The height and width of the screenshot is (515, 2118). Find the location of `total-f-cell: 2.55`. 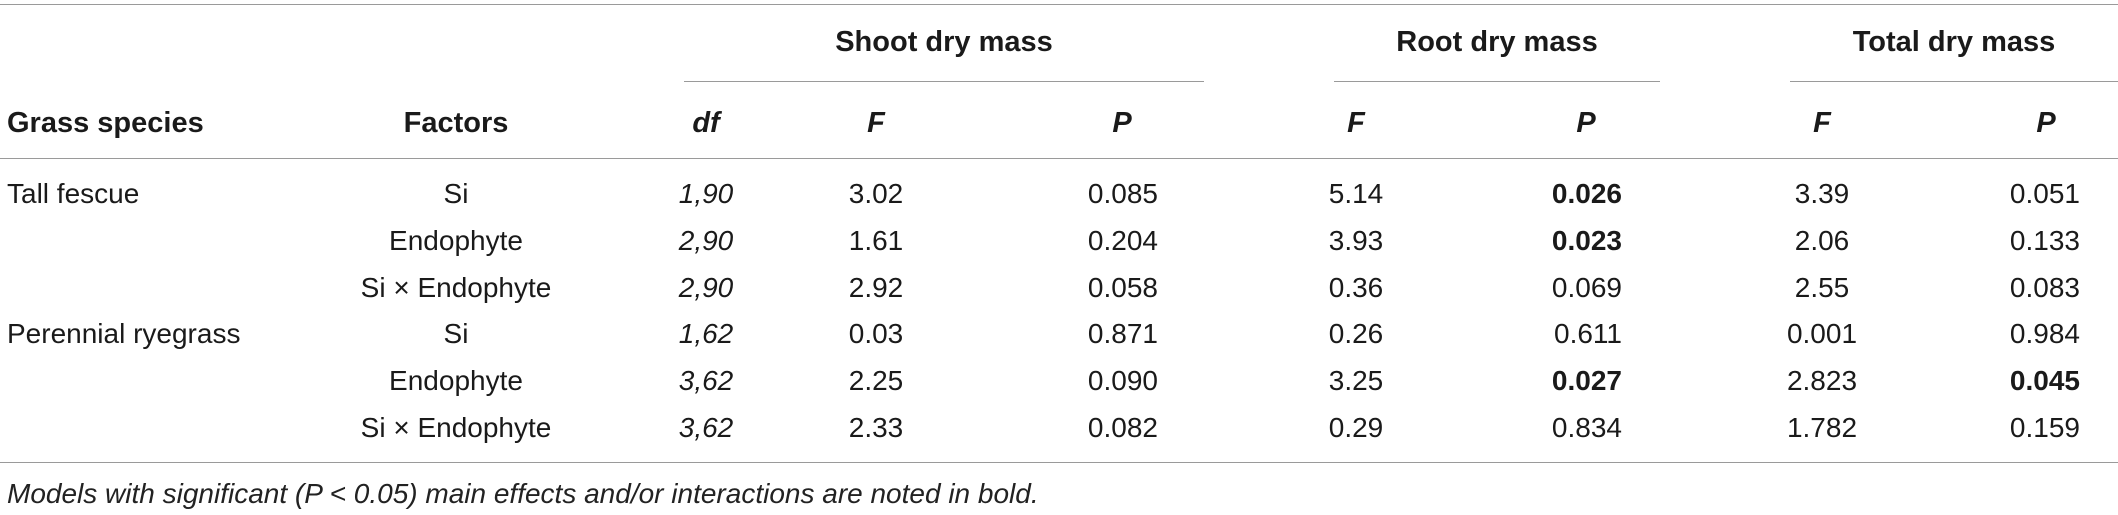

total-f-cell: 2.55 is located at coordinates (1822, 287).